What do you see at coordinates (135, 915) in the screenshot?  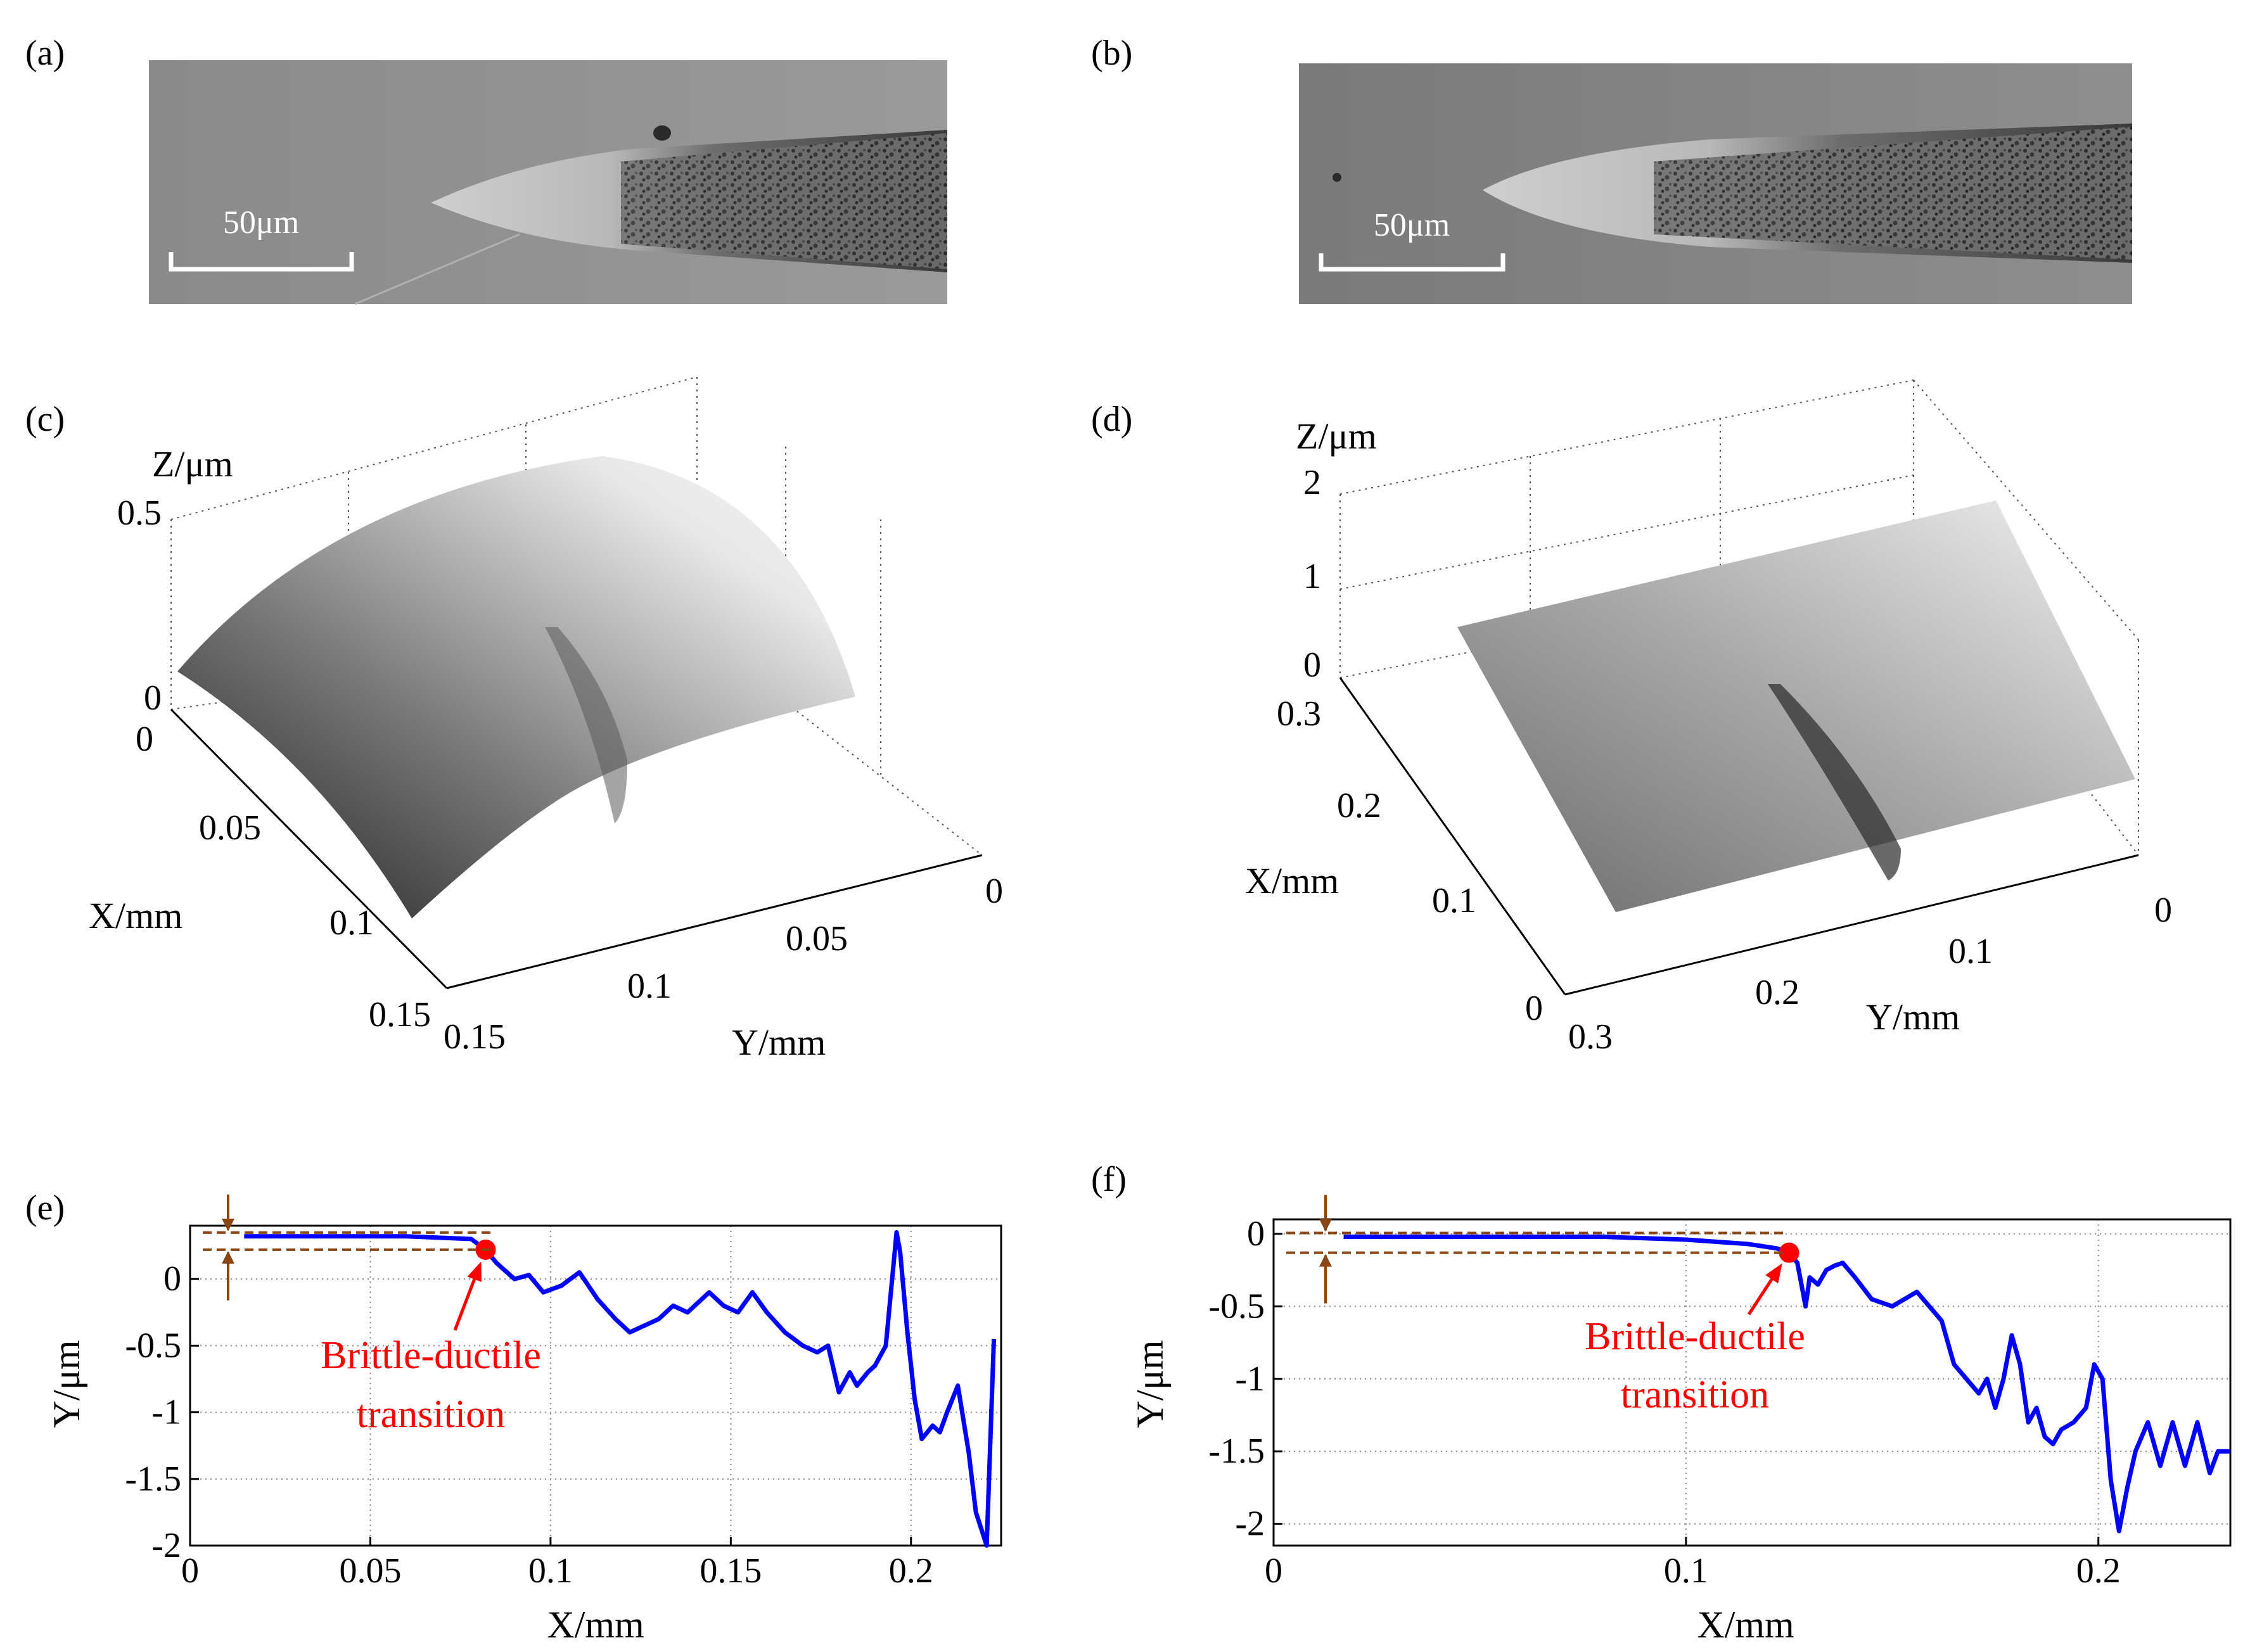 I see `panel-c-x-axis-label: X/mm` at bounding box center [135, 915].